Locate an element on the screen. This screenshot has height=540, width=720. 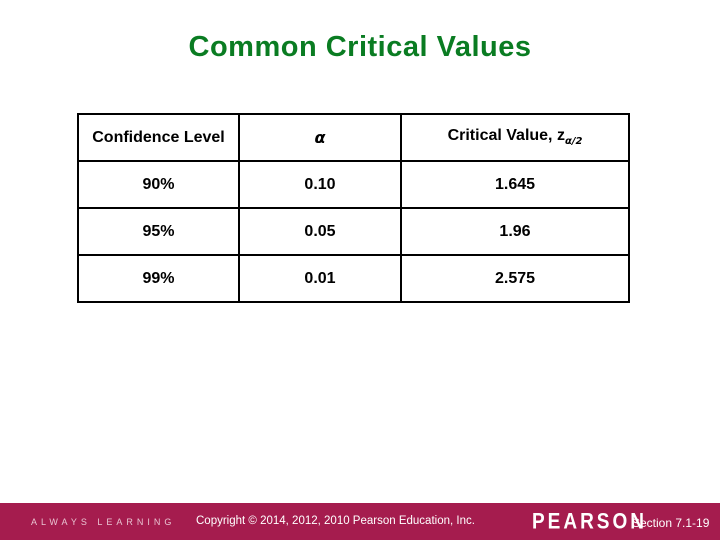
table-row: 90% 0.10 1.645 is located at coordinates (353, 184).